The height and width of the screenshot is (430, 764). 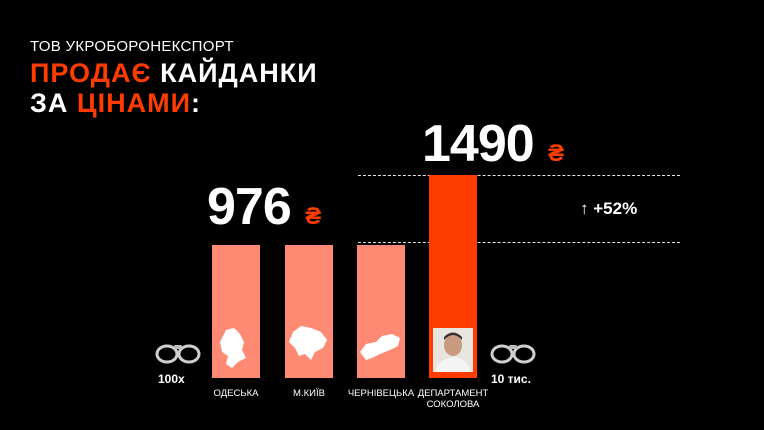 I want to click on value-976: 976, so click(x=249, y=207).